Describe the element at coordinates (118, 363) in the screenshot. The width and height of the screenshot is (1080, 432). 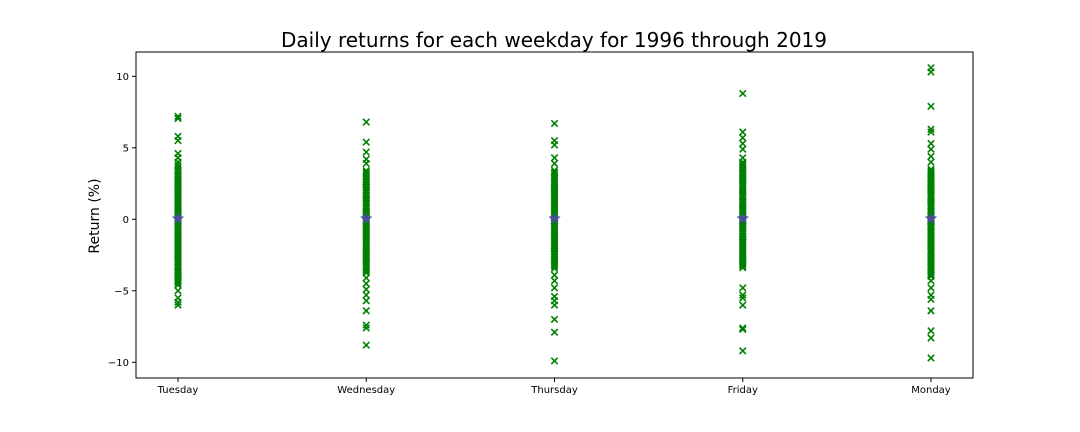
I see `y-tick-label: −10` at that location.